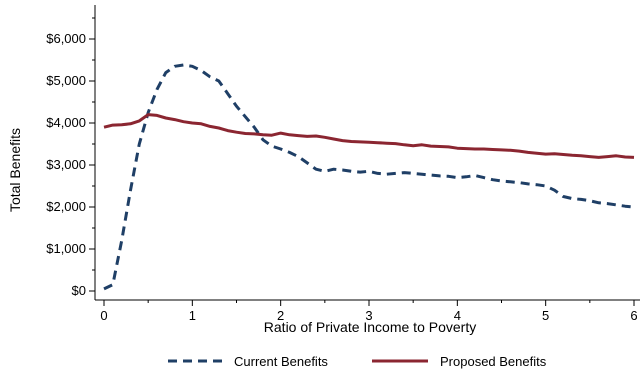 The image size is (641, 379). Describe the element at coordinates (369, 136) in the screenshot. I see `series-line-proposed-benefits` at that location.